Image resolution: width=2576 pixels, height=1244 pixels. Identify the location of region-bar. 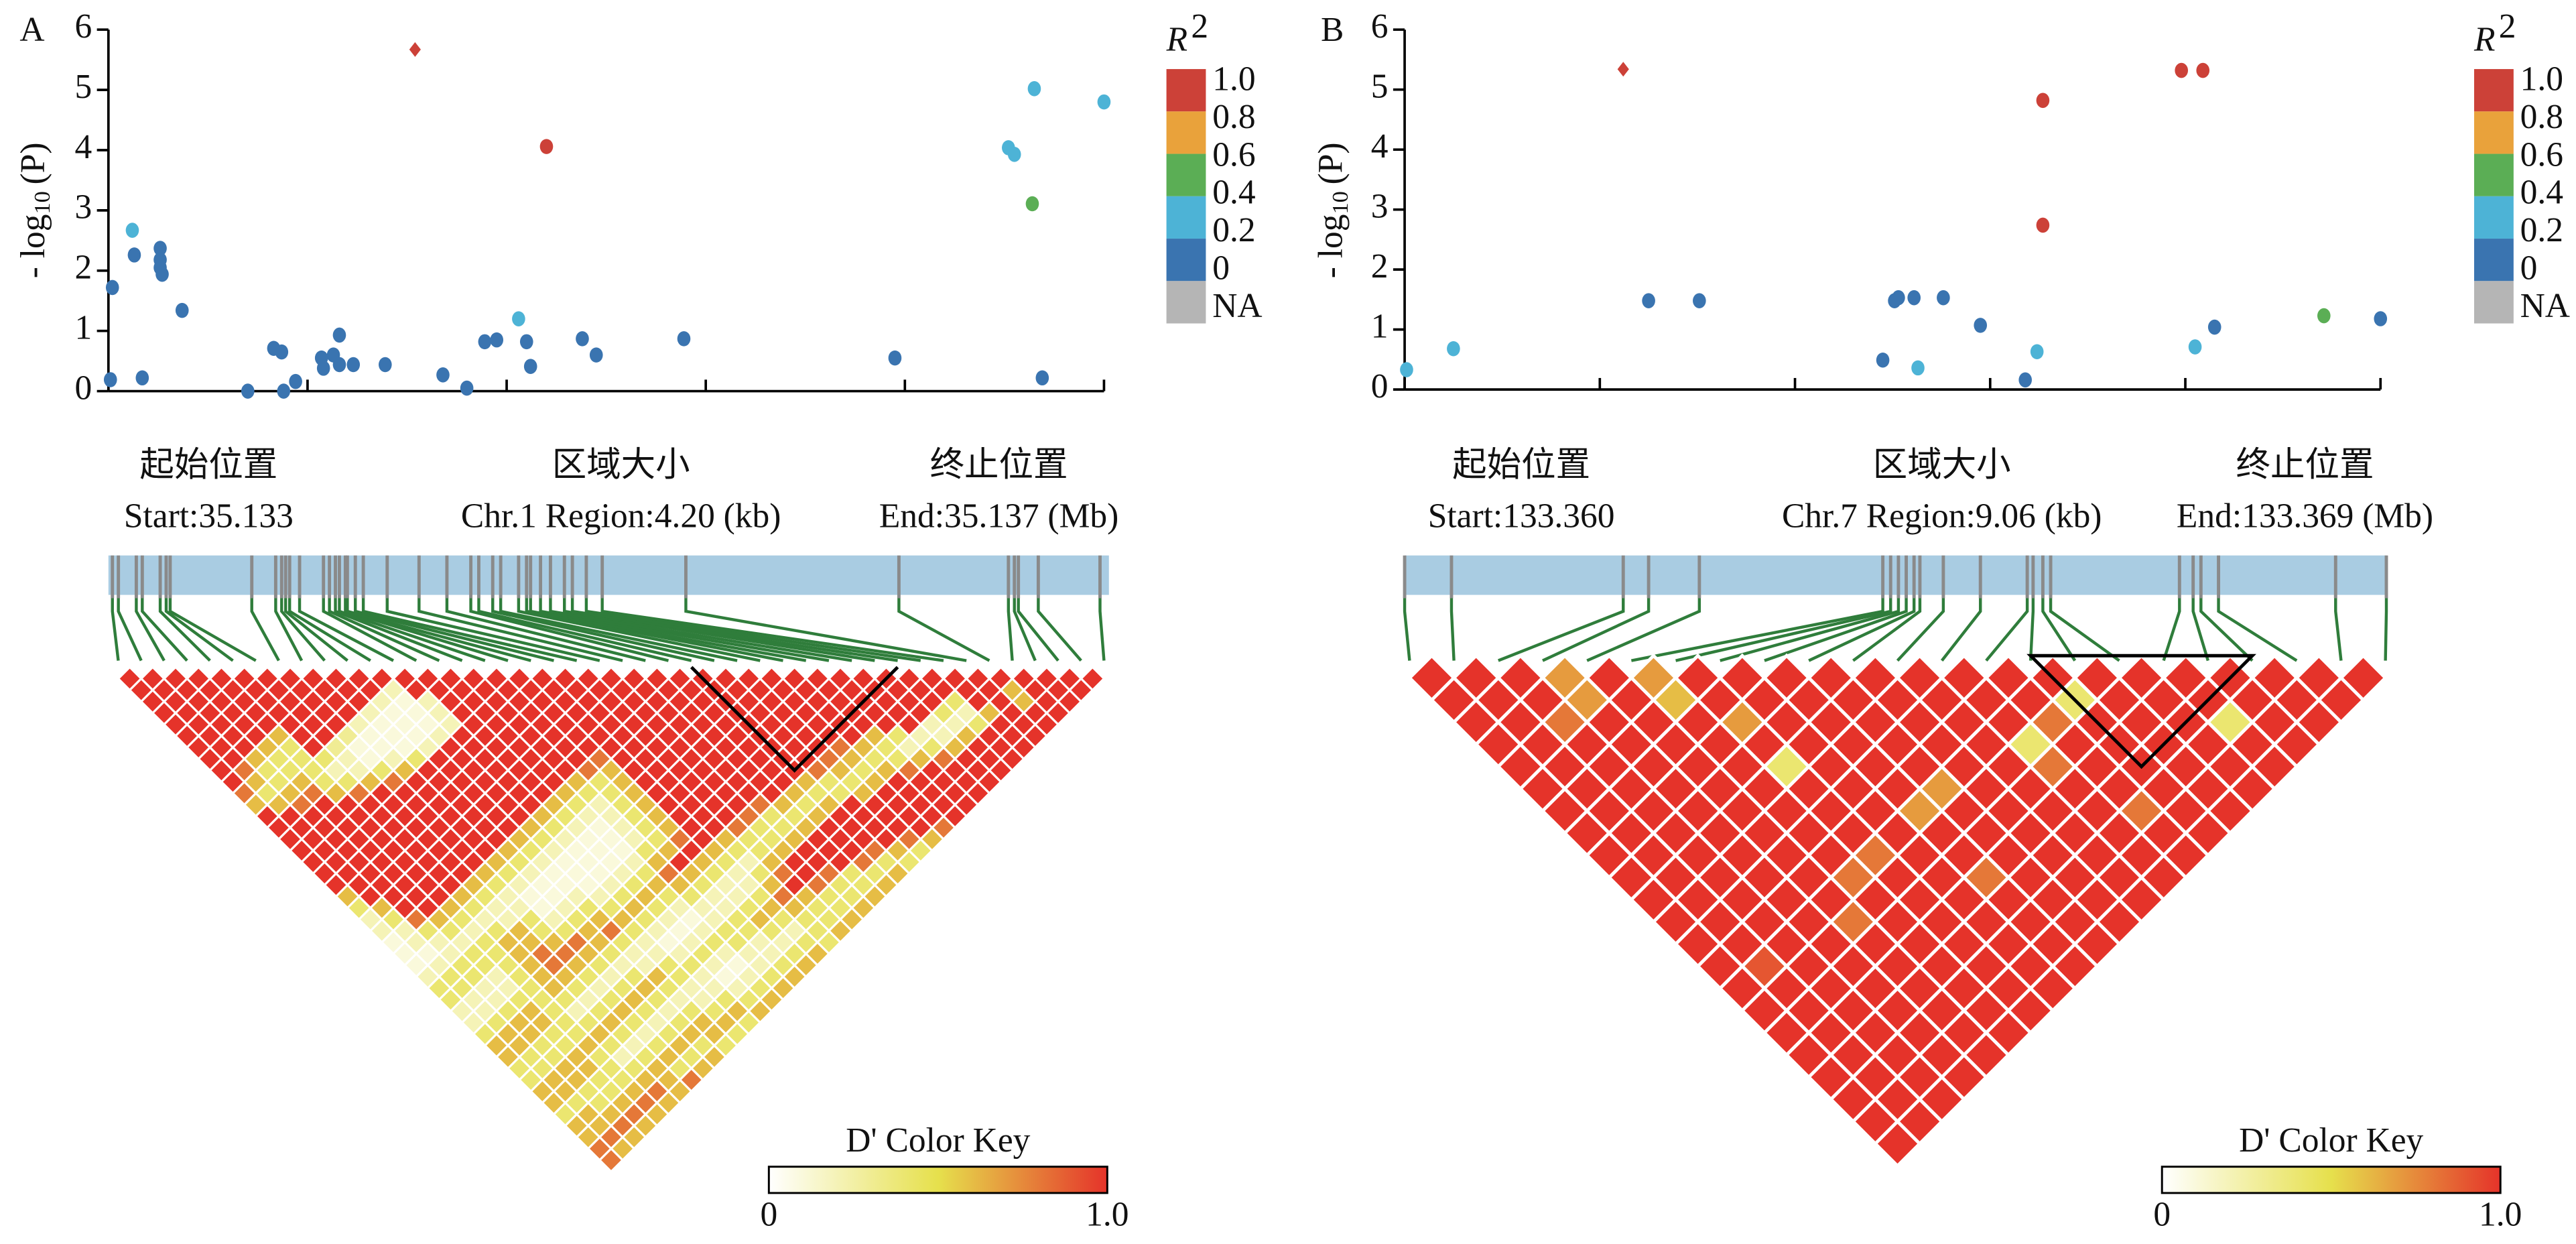
(1896, 575).